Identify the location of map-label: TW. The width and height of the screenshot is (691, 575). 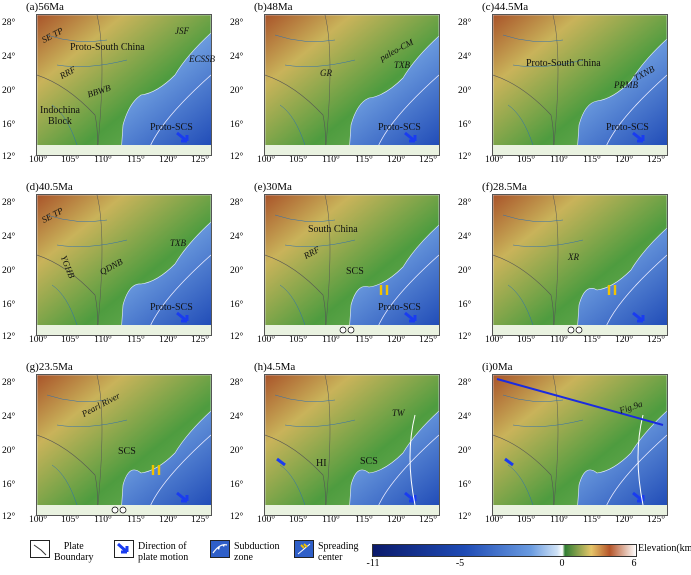
(398, 413).